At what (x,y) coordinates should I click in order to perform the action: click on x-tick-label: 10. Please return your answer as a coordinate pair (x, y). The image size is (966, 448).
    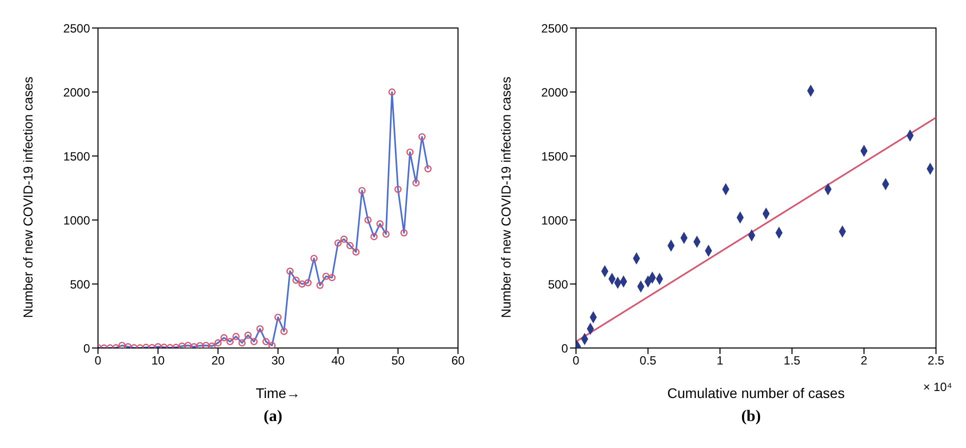
    Looking at the image, I should click on (158, 361).